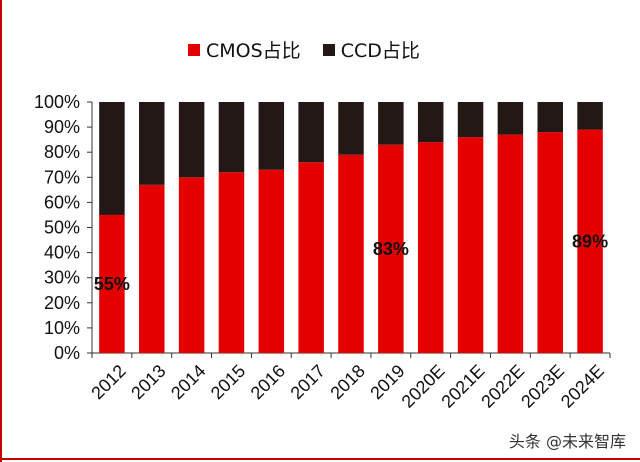  Describe the element at coordinates (62, 202) in the screenshot. I see `y-tick-label: 60%` at that location.